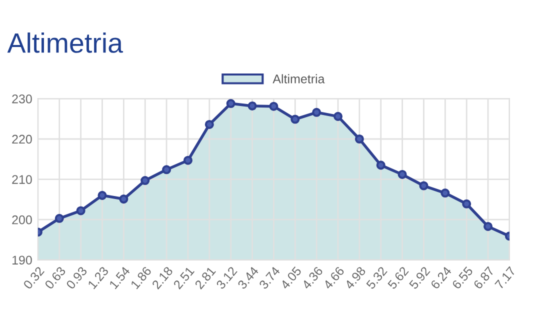  Describe the element at coordinates (22, 179) in the screenshot. I see `y-tick-label: 210` at that location.